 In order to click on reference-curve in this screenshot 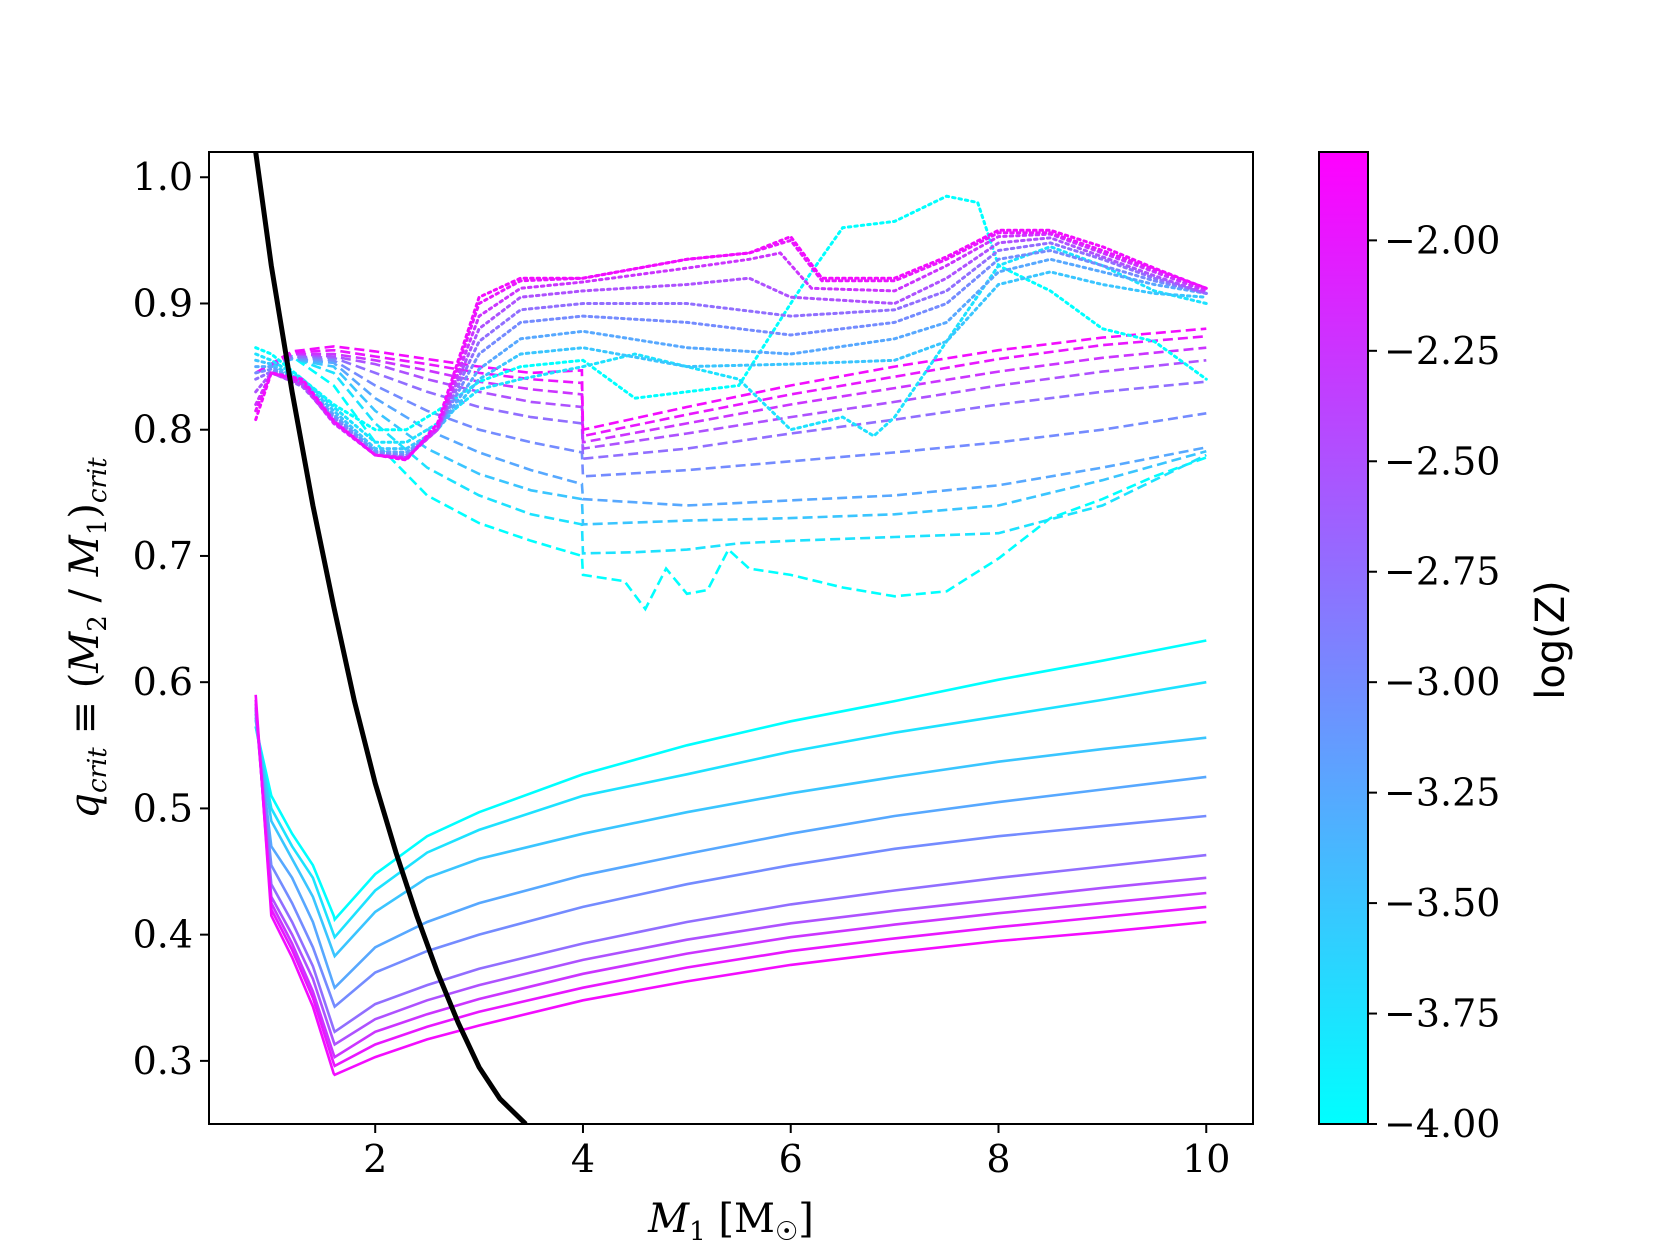, I will do `click(390, 638)`.